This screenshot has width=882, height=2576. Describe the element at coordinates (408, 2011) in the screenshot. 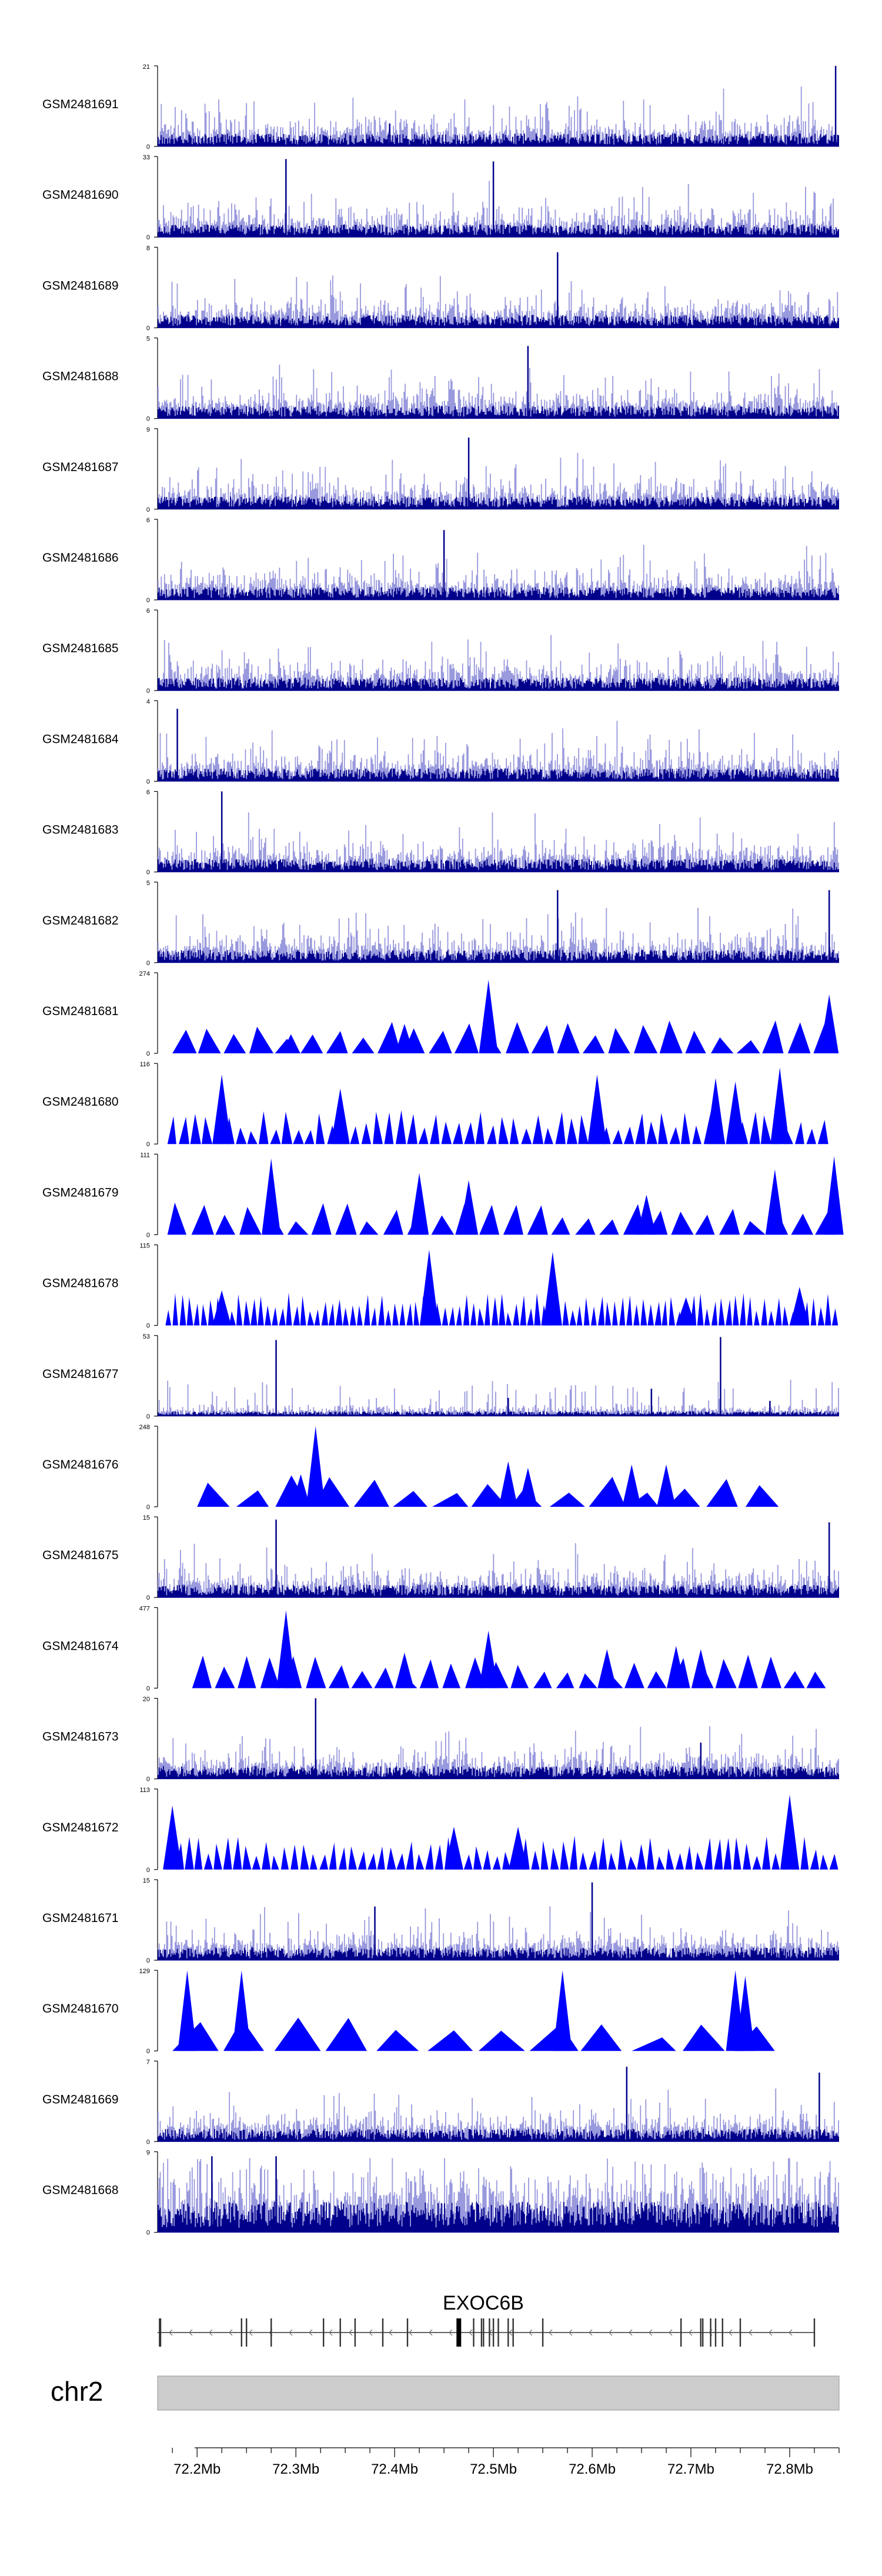

I see `track-GSM2481670: GSM2481670 129 0` at that location.